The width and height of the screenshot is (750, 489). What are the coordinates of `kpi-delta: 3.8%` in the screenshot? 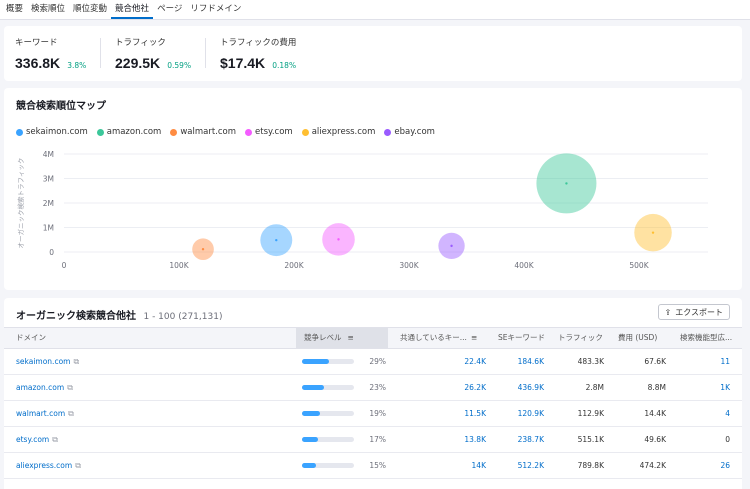 It's located at (77, 65).